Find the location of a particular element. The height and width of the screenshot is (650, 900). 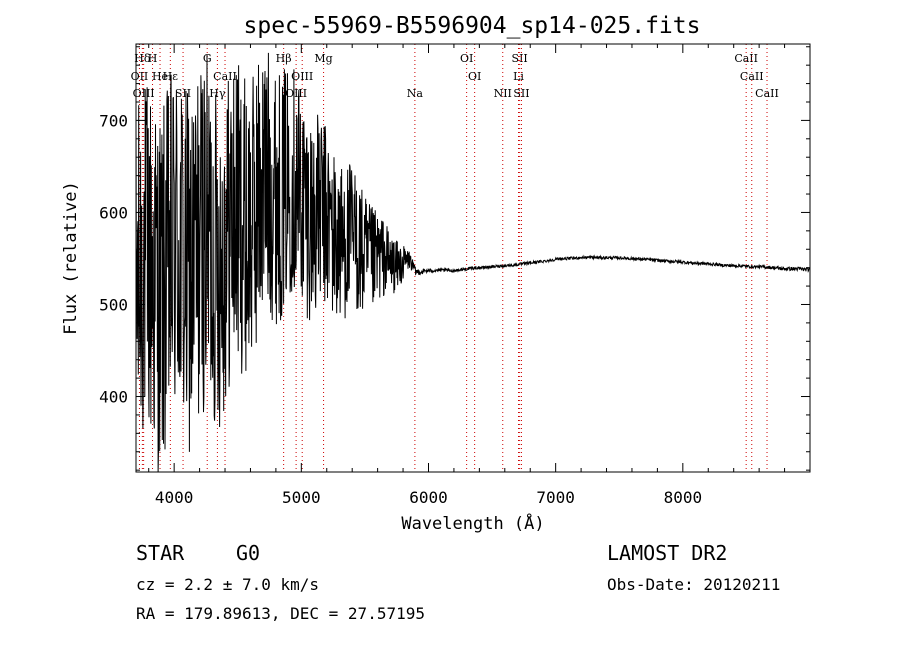

x-tick-label: 8000 is located at coordinates (683, 497).